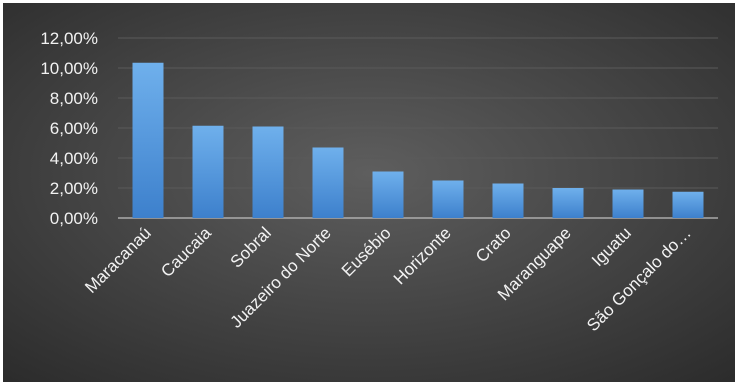 This screenshot has height=385, width=738. Describe the element at coordinates (74, 128) in the screenshot. I see `y-tick-label: 6,00%` at that location.